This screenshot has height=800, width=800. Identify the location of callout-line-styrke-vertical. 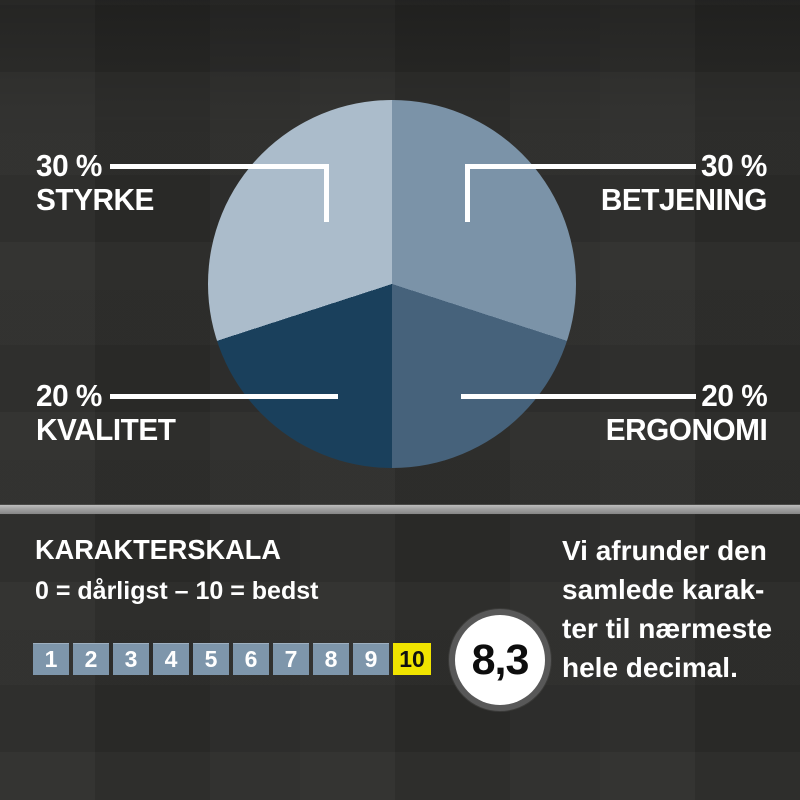
(326, 193).